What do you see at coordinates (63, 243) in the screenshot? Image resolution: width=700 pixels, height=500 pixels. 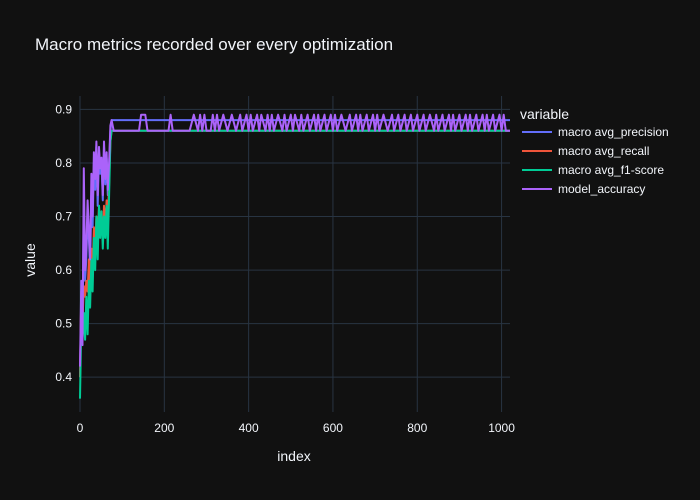 I see `y-axis-ticks: 0.4 0.5 0.6 0.7 0.8 0.9` at bounding box center [63, 243].